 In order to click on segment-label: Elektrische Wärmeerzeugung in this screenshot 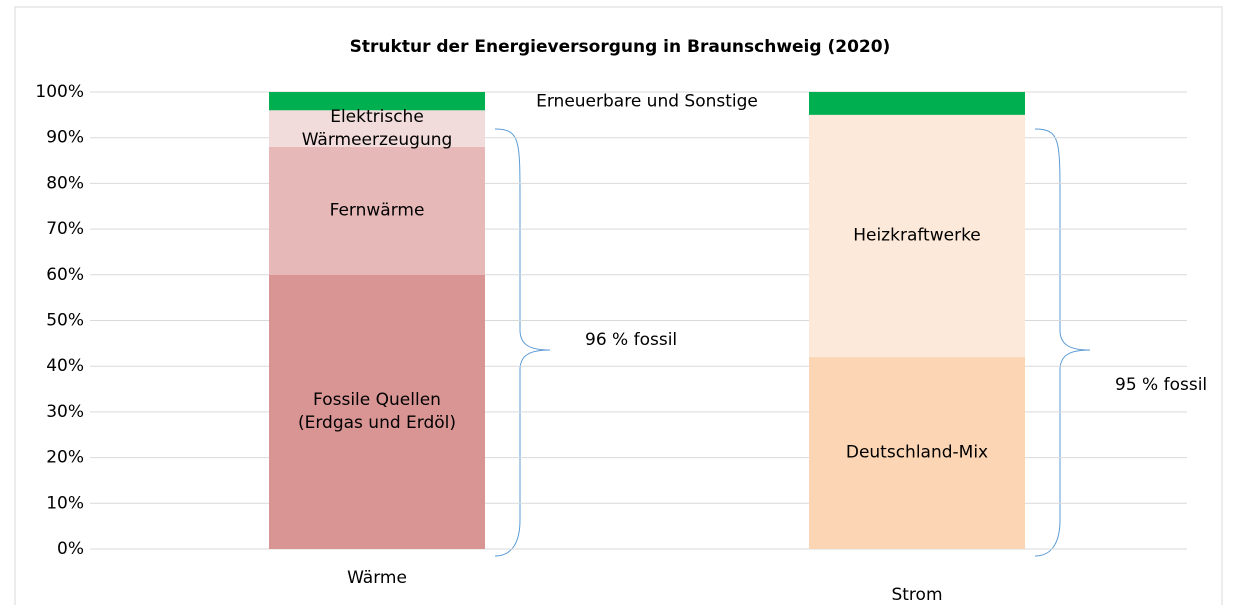, I will do `click(377, 128)`.